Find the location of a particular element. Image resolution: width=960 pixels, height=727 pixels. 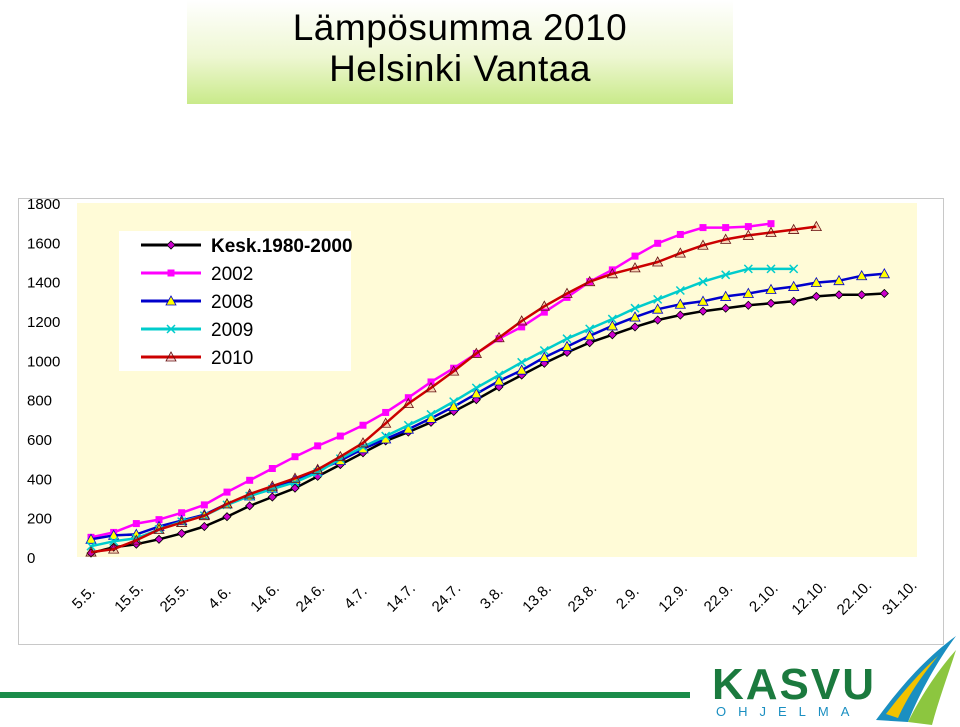

y-tick-label: 1200 is located at coordinates (43, 322).